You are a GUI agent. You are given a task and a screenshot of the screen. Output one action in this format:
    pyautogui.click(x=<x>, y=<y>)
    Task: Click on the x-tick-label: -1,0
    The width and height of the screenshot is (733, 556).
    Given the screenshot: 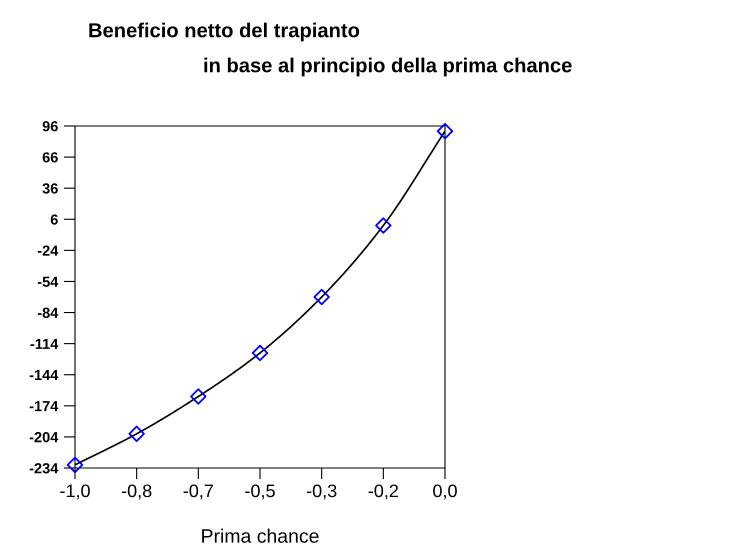 What is the action you would take?
    pyautogui.click(x=75, y=492)
    